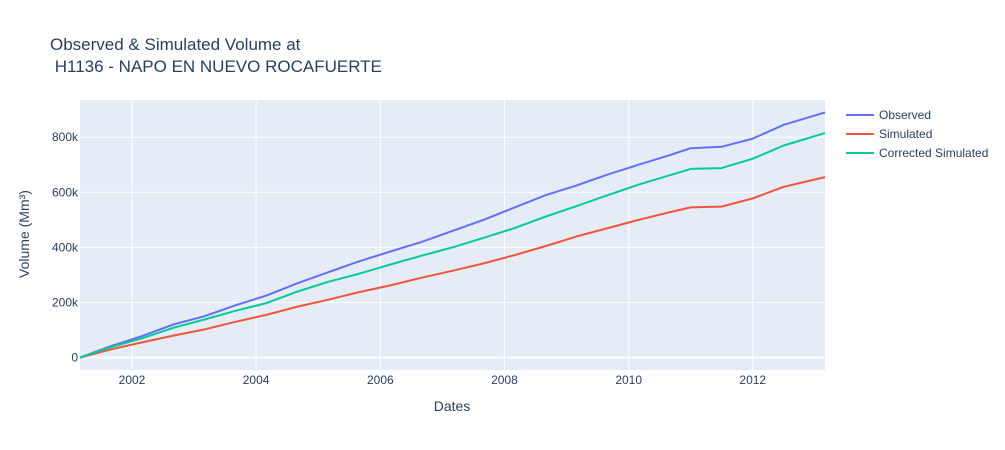 The image size is (1005, 450). I want to click on y-tick-label: 200k, so click(65, 303).